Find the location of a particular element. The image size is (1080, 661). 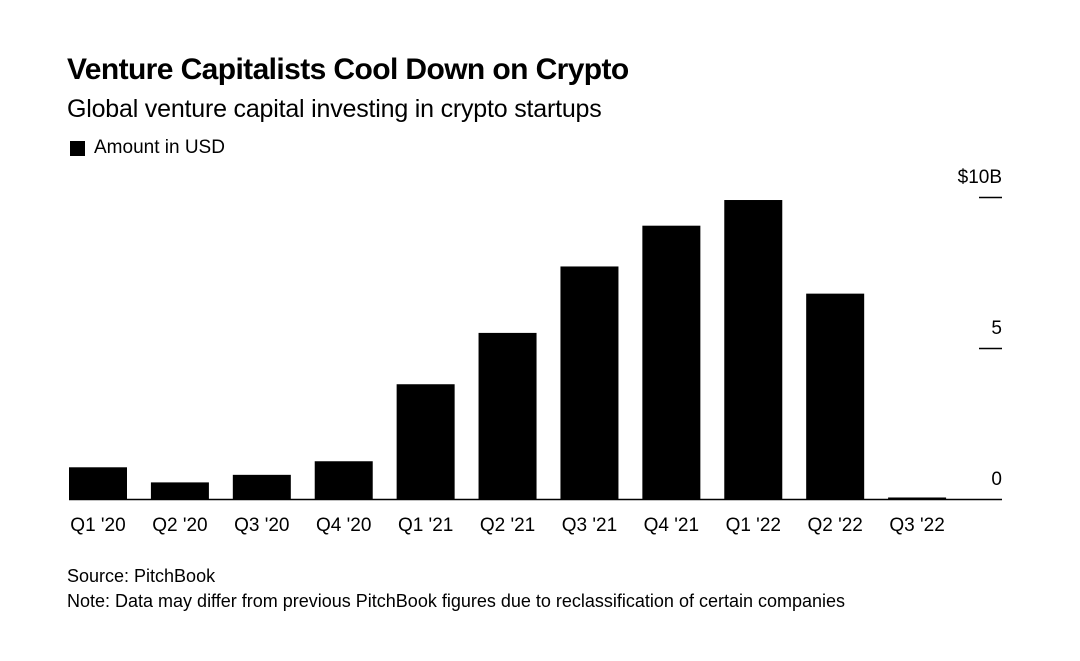

x-tick-label: Q1 '20 is located at coordinates (97, 525).